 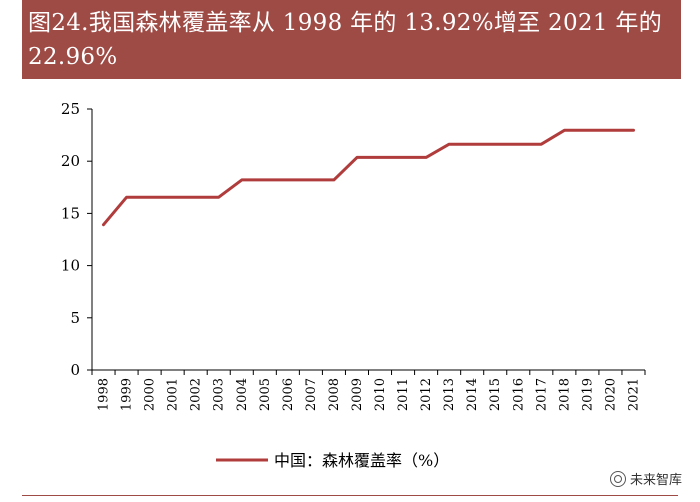 I want to click on y-tick-label: 5, so click(x=75, y=318).